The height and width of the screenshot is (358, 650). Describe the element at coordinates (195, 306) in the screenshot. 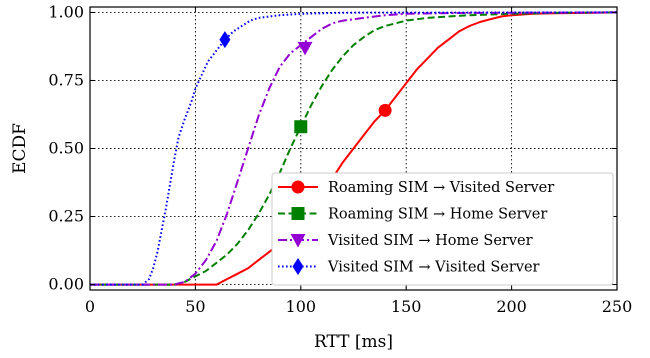

I see `x-tick-label: 50` at that location.